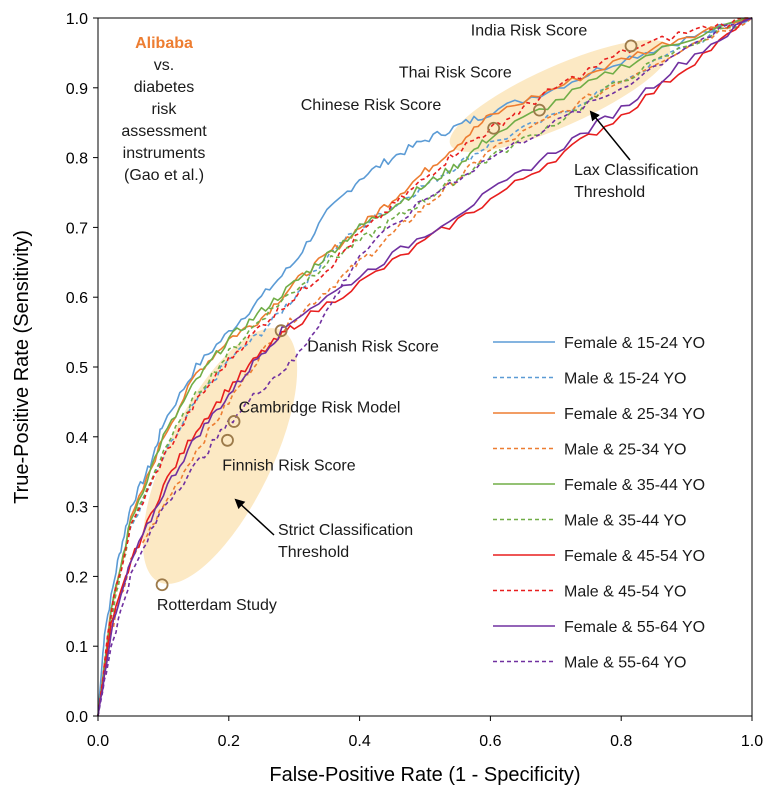  Describe the element at coordinates (634, 627) in the screenshot. I see `legend-label: Female & 55-64 YO` at that location.